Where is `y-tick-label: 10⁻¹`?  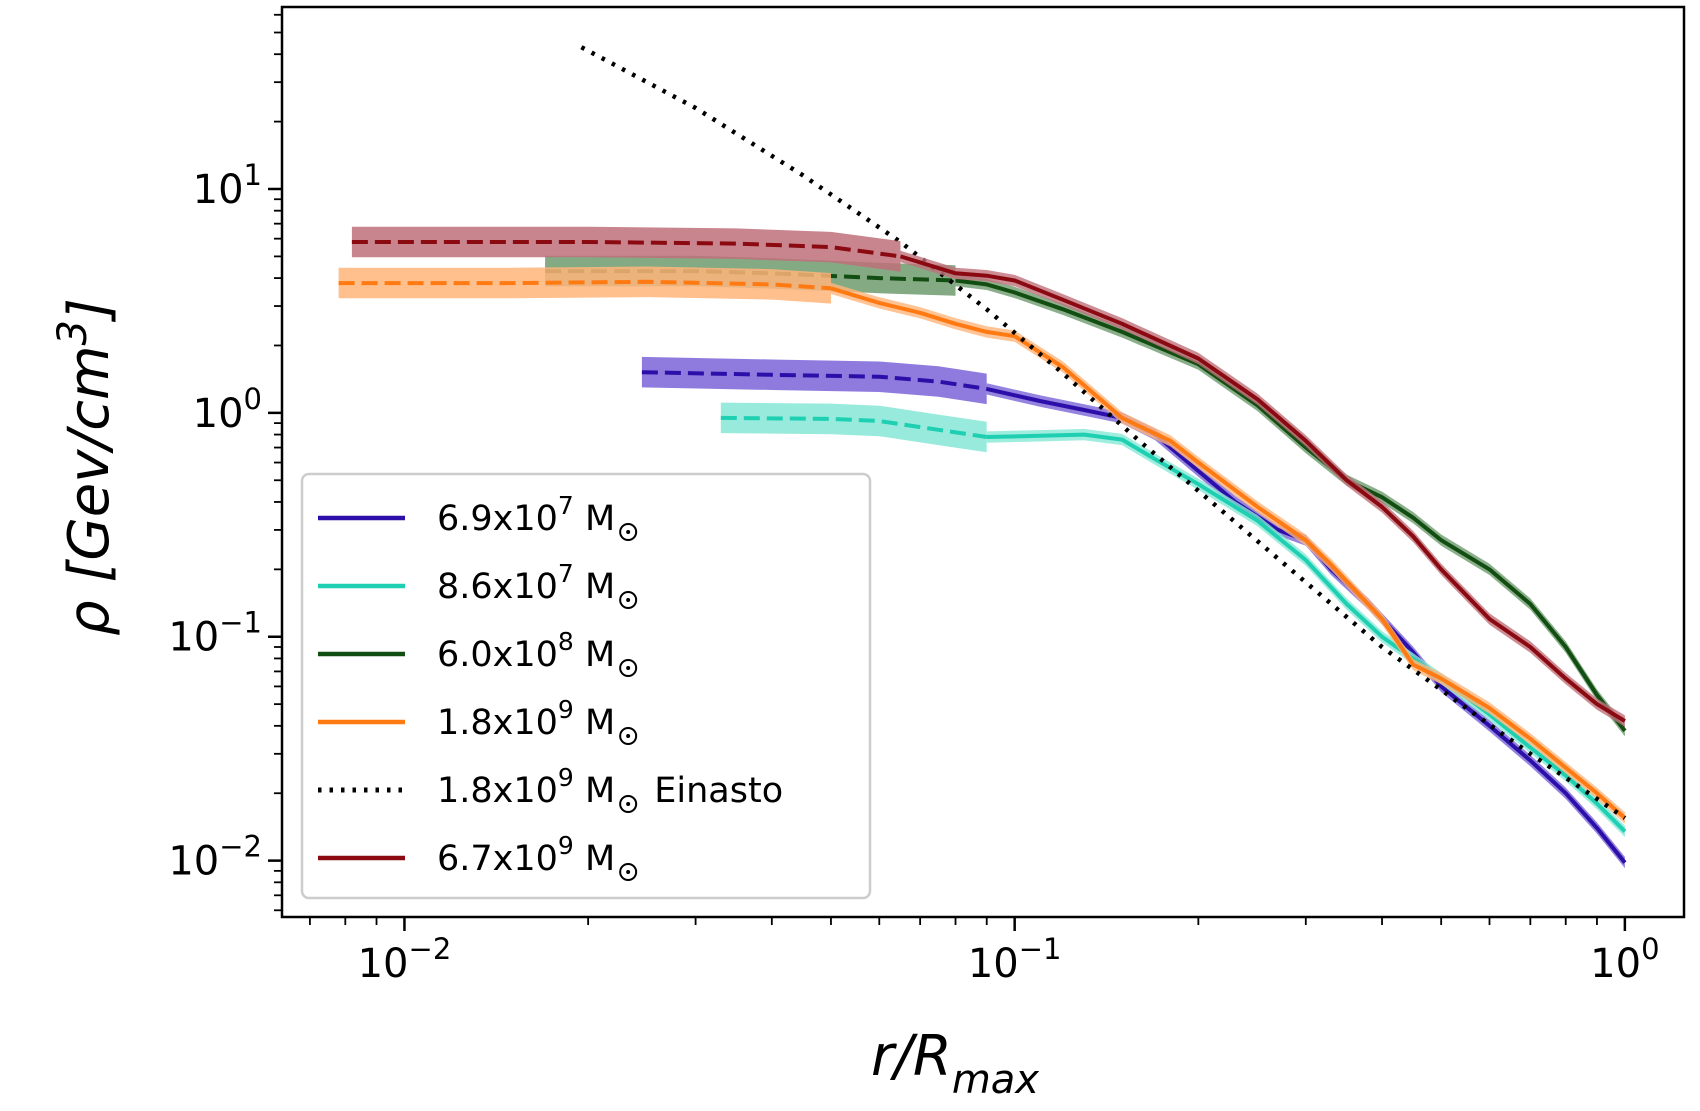 y-tick-label: 10⁻¹ is located at coordinates (215, 633).